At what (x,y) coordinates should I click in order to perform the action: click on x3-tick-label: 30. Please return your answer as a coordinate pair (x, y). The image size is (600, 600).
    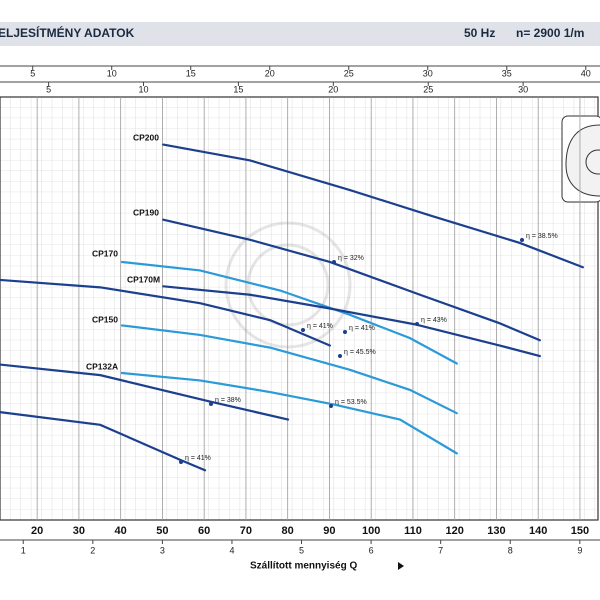
    Looking at the image, I should click on (428, 73).